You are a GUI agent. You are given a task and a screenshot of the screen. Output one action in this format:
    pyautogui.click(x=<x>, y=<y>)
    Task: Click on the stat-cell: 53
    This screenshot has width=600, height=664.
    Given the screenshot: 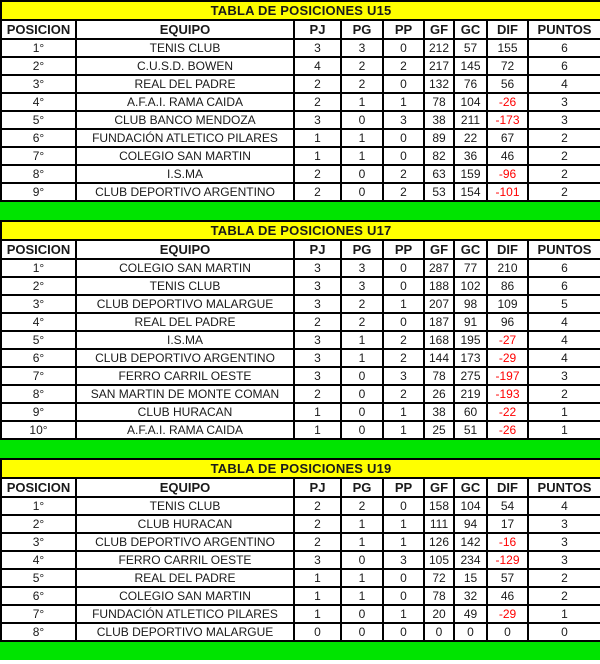 What is the action you would take?
    pyautogui.click(x=439, y=192)
    